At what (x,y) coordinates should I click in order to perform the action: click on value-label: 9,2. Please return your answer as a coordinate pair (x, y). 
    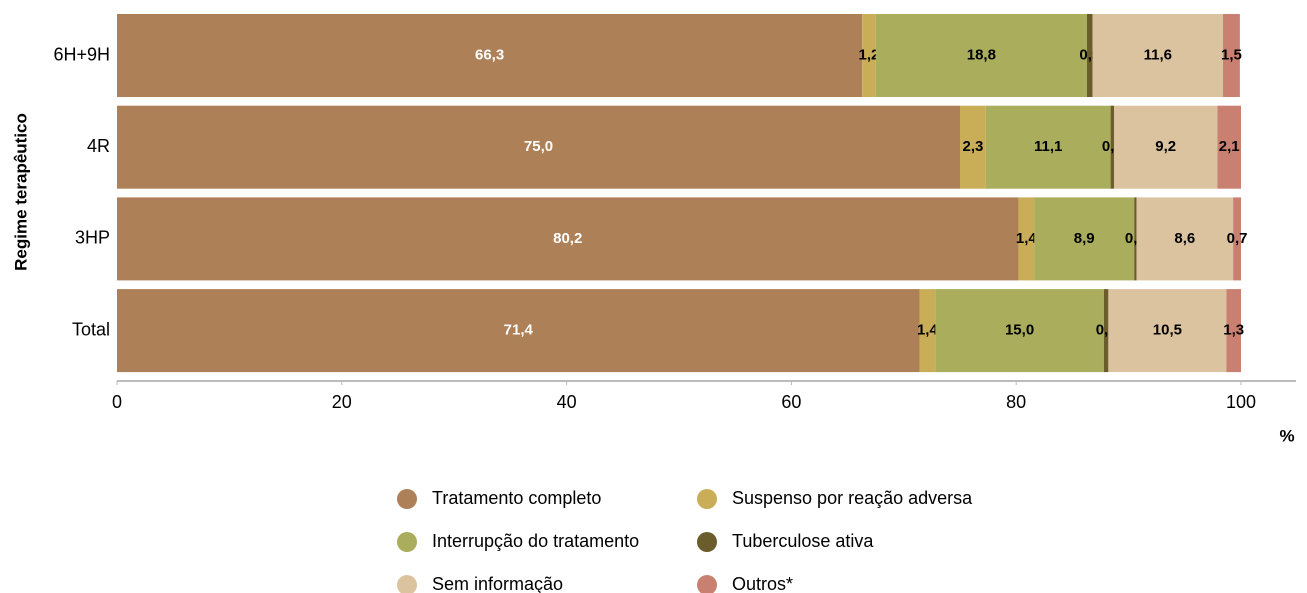
    Looking at the image, I should click on (1165, 146).